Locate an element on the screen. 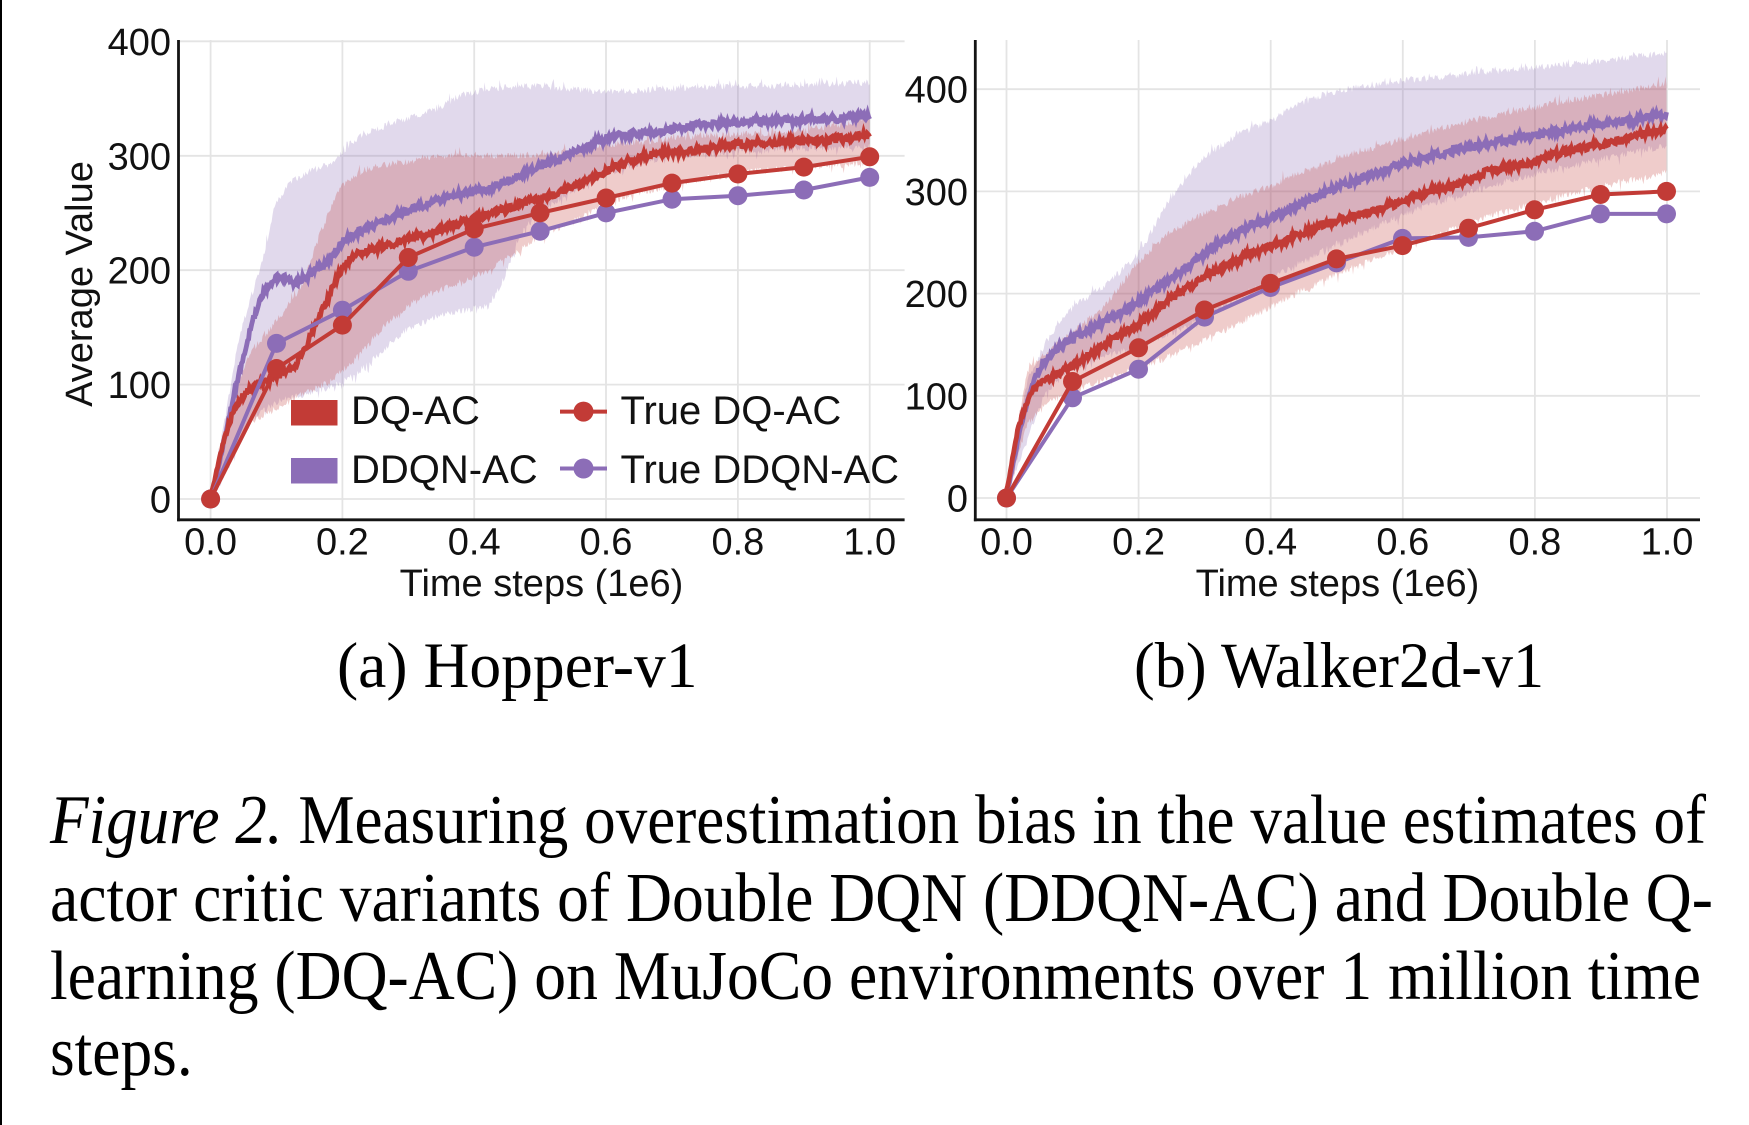 This screenshot has height=1125, width=1749. svg-text: Average Value is located at coordinates (80, 284).